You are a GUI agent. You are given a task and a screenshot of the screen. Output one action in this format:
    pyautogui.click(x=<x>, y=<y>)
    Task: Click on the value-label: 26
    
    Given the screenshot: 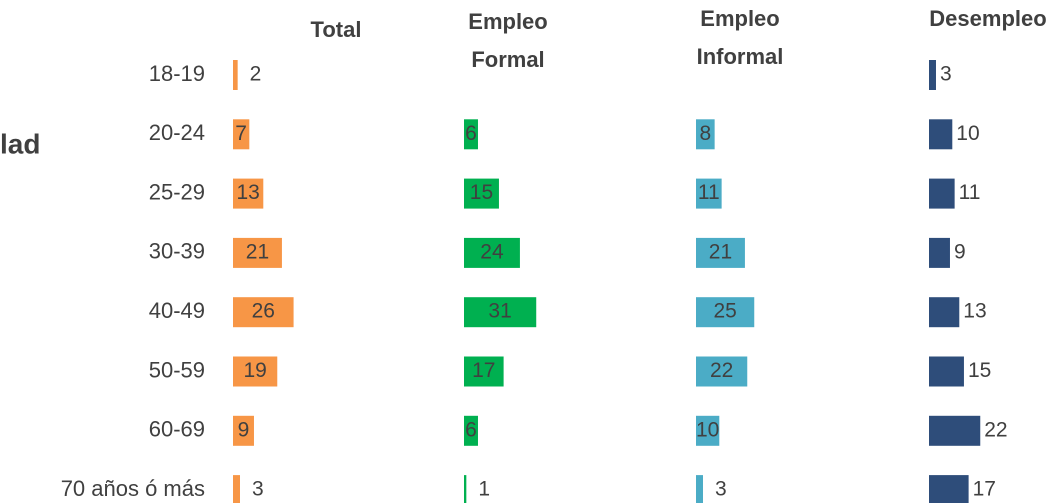 What is the action you would take?
    pyautogui.click(x=263, y=311)
    